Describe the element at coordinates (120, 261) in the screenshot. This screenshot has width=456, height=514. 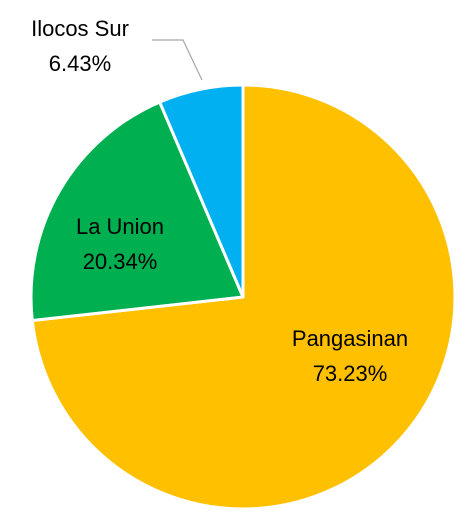
I see `slice-value-label: 20.34%` at that location.